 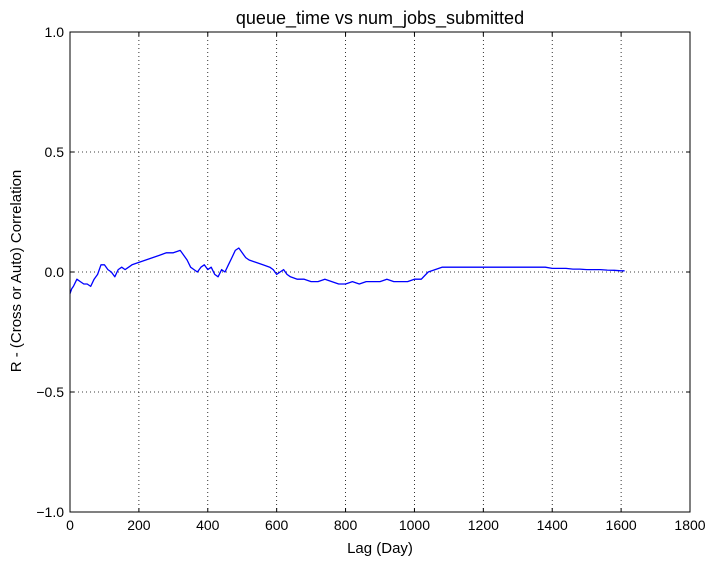 I want to click on x-tick-label: 1800, so click(x=689, y=525).